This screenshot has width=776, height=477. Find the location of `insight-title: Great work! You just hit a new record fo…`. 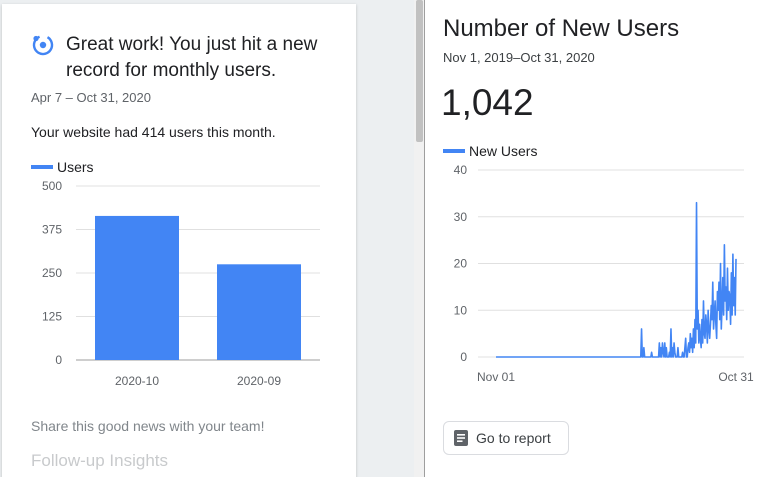

insight-title: Great work! You just hit a new record fo… is located at coordinates (192, 57).